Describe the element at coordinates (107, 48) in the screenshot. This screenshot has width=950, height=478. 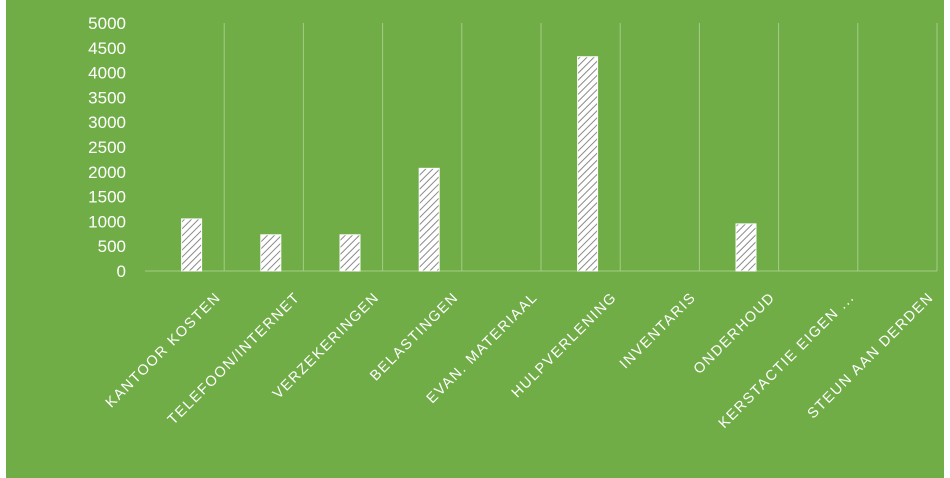
I see `y-tick-label: 4500` at that location.